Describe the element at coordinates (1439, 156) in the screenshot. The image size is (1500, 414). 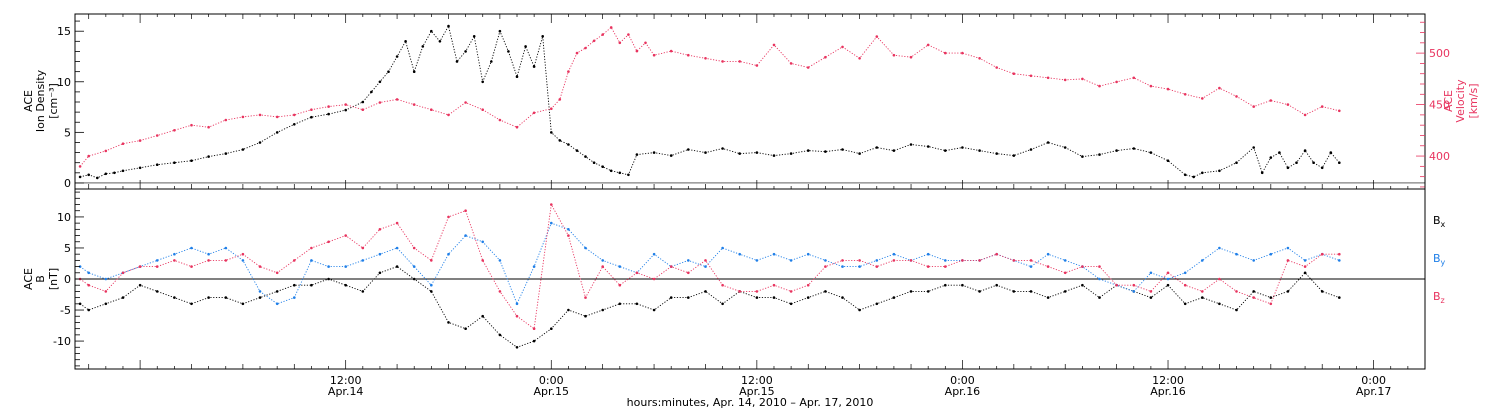
I see `top-right-tick-label: 400` at that location.